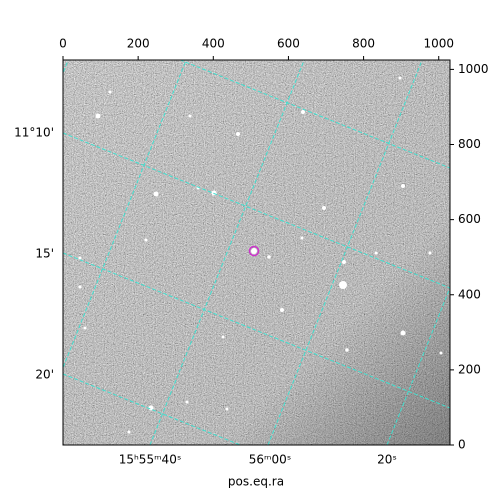  What do you see at coordinates (34, 133) in the screenshot?
I see `dec-tick-label: 11°10'` at bounding box center [34, 133].